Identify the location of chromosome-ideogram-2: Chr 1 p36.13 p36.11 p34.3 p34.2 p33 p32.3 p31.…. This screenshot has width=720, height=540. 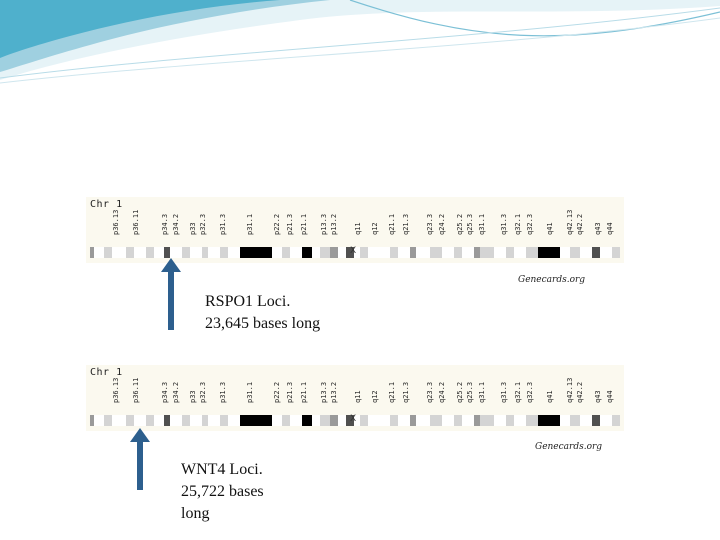
(355, 398).